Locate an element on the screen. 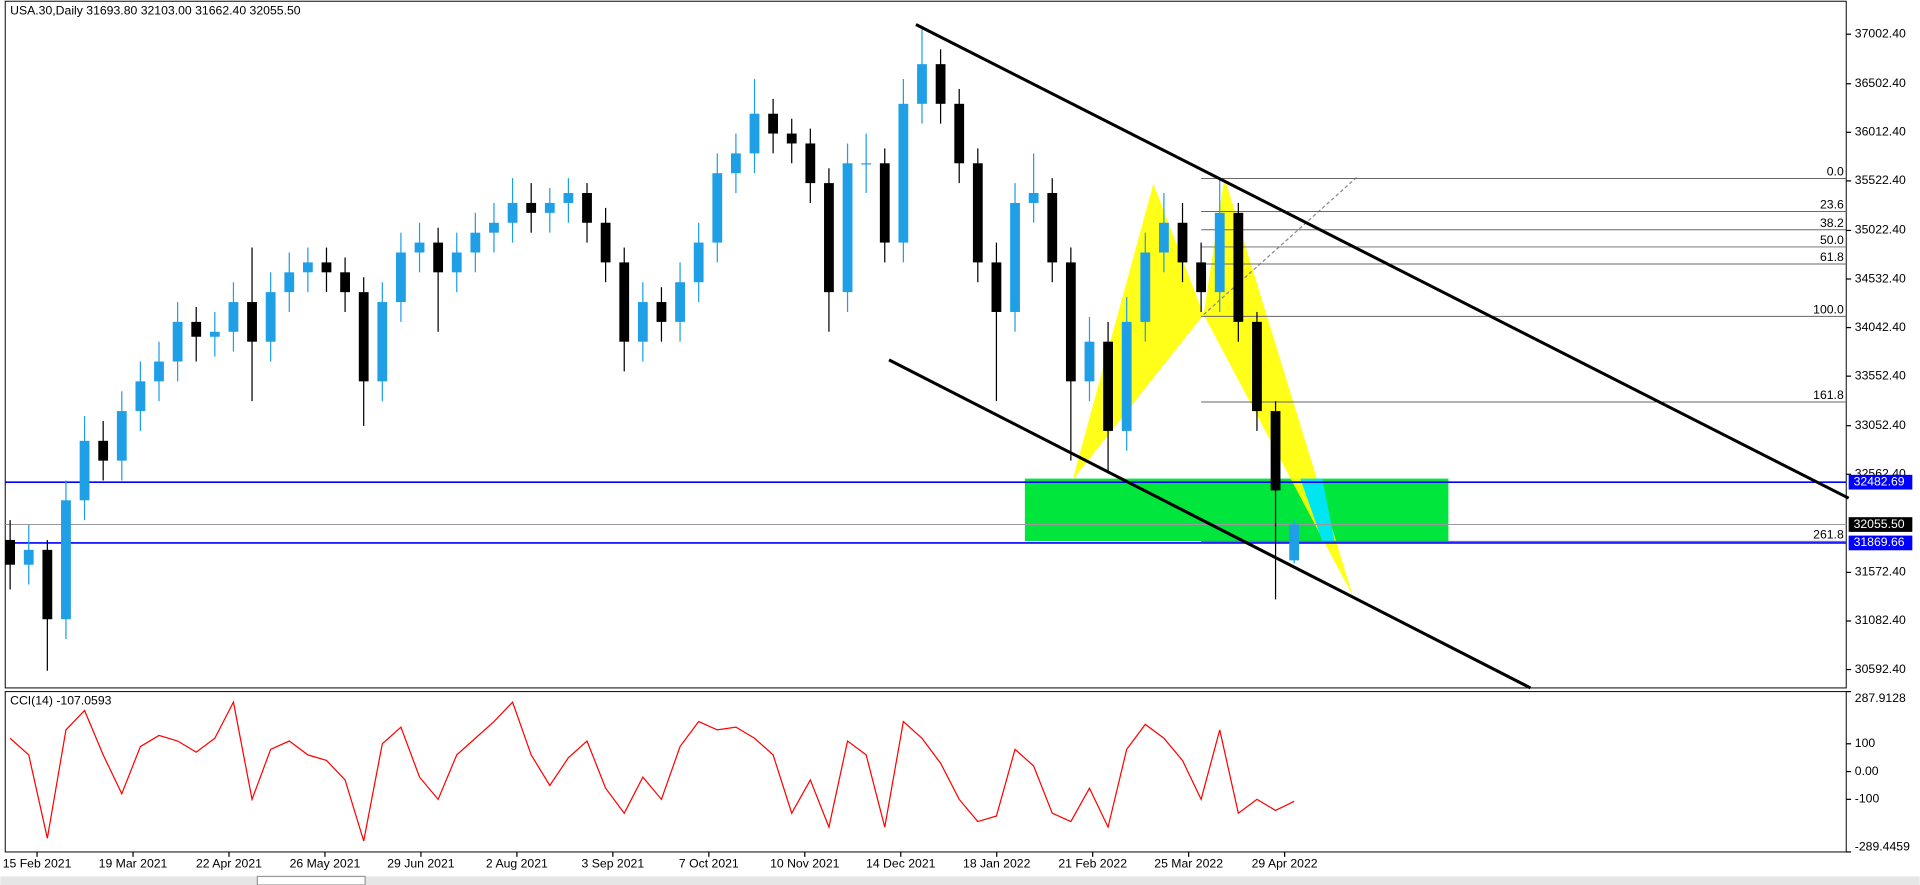 The width and height of the screenshot is (1920, 885). y-tick-label: 0.00 is located at coordinates (1867, 771).